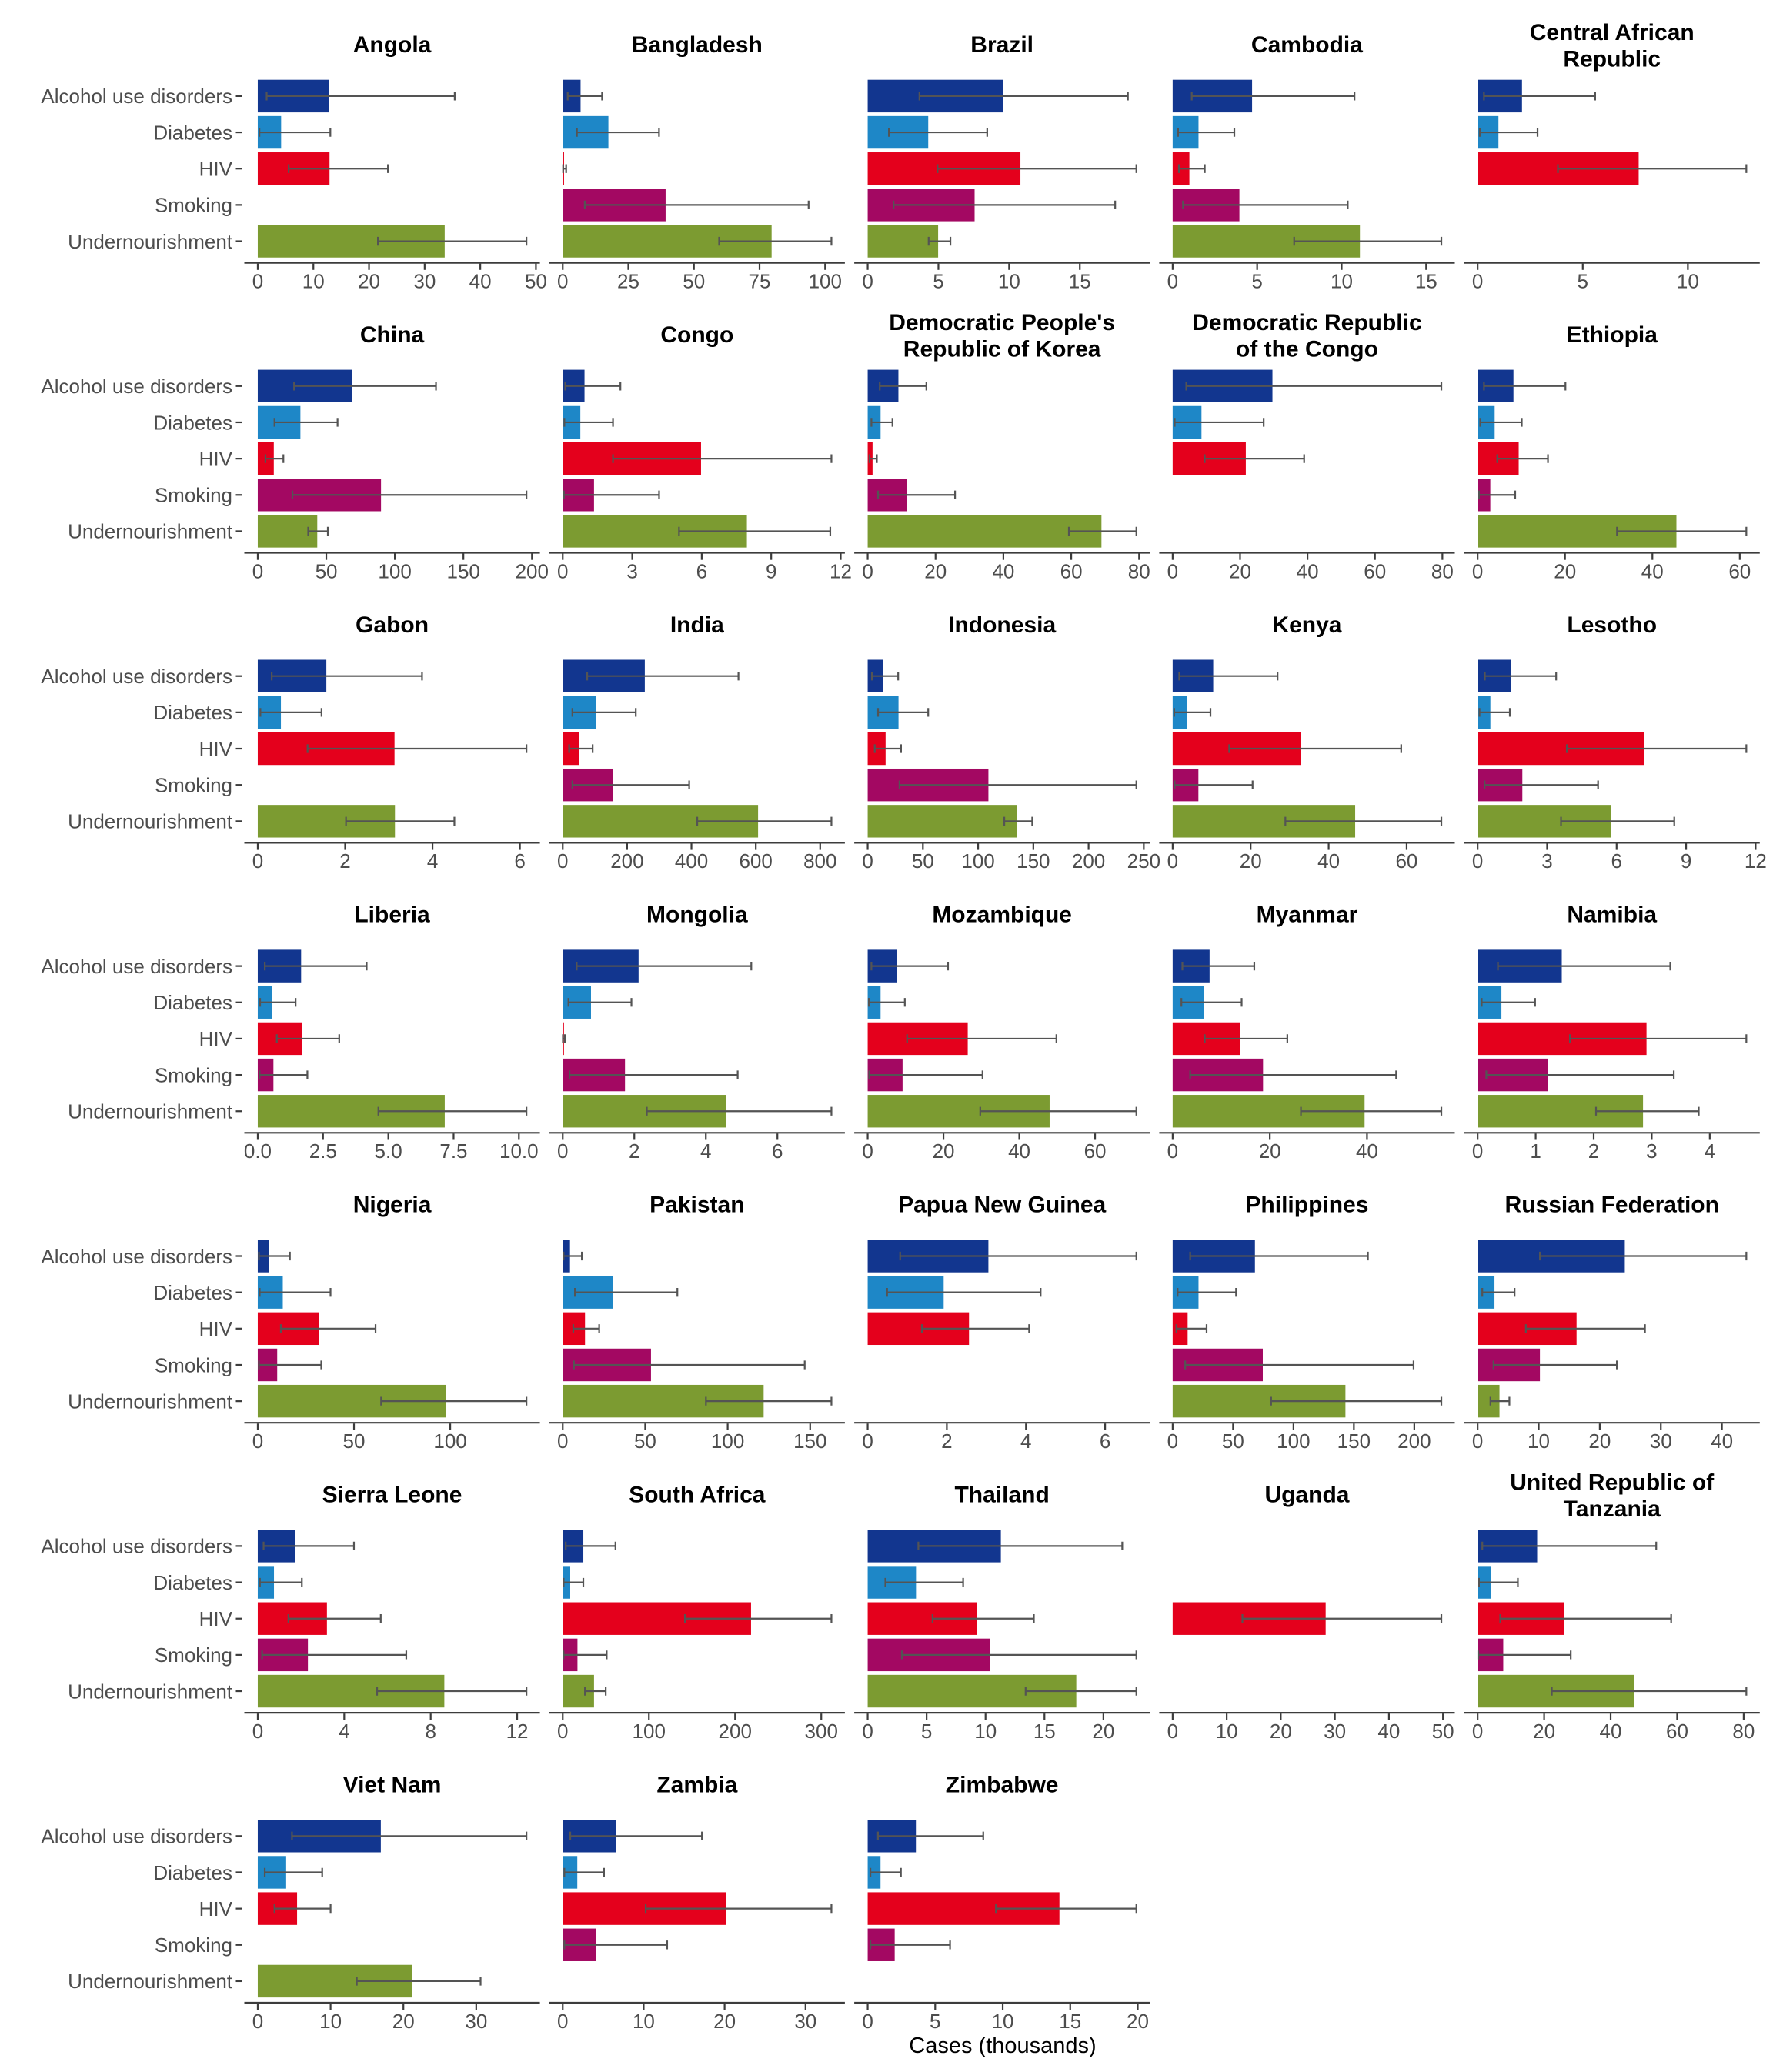 This screenshot has width=1773, height=2072. Describe the element at coordinates (697, 45) in the screenshot. I see `svg-text: Bangladesh` at that location.